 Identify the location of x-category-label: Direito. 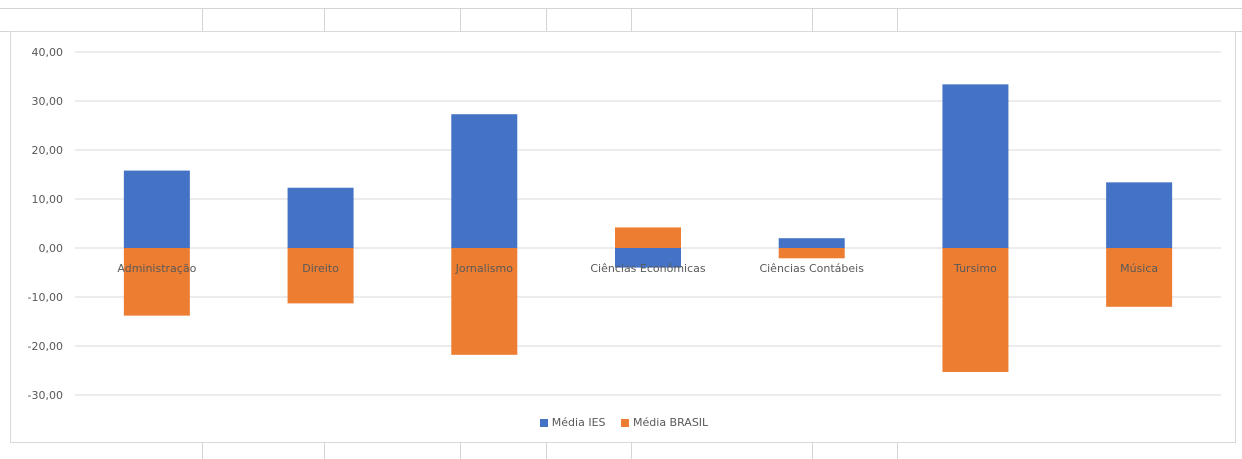
(320, 268).